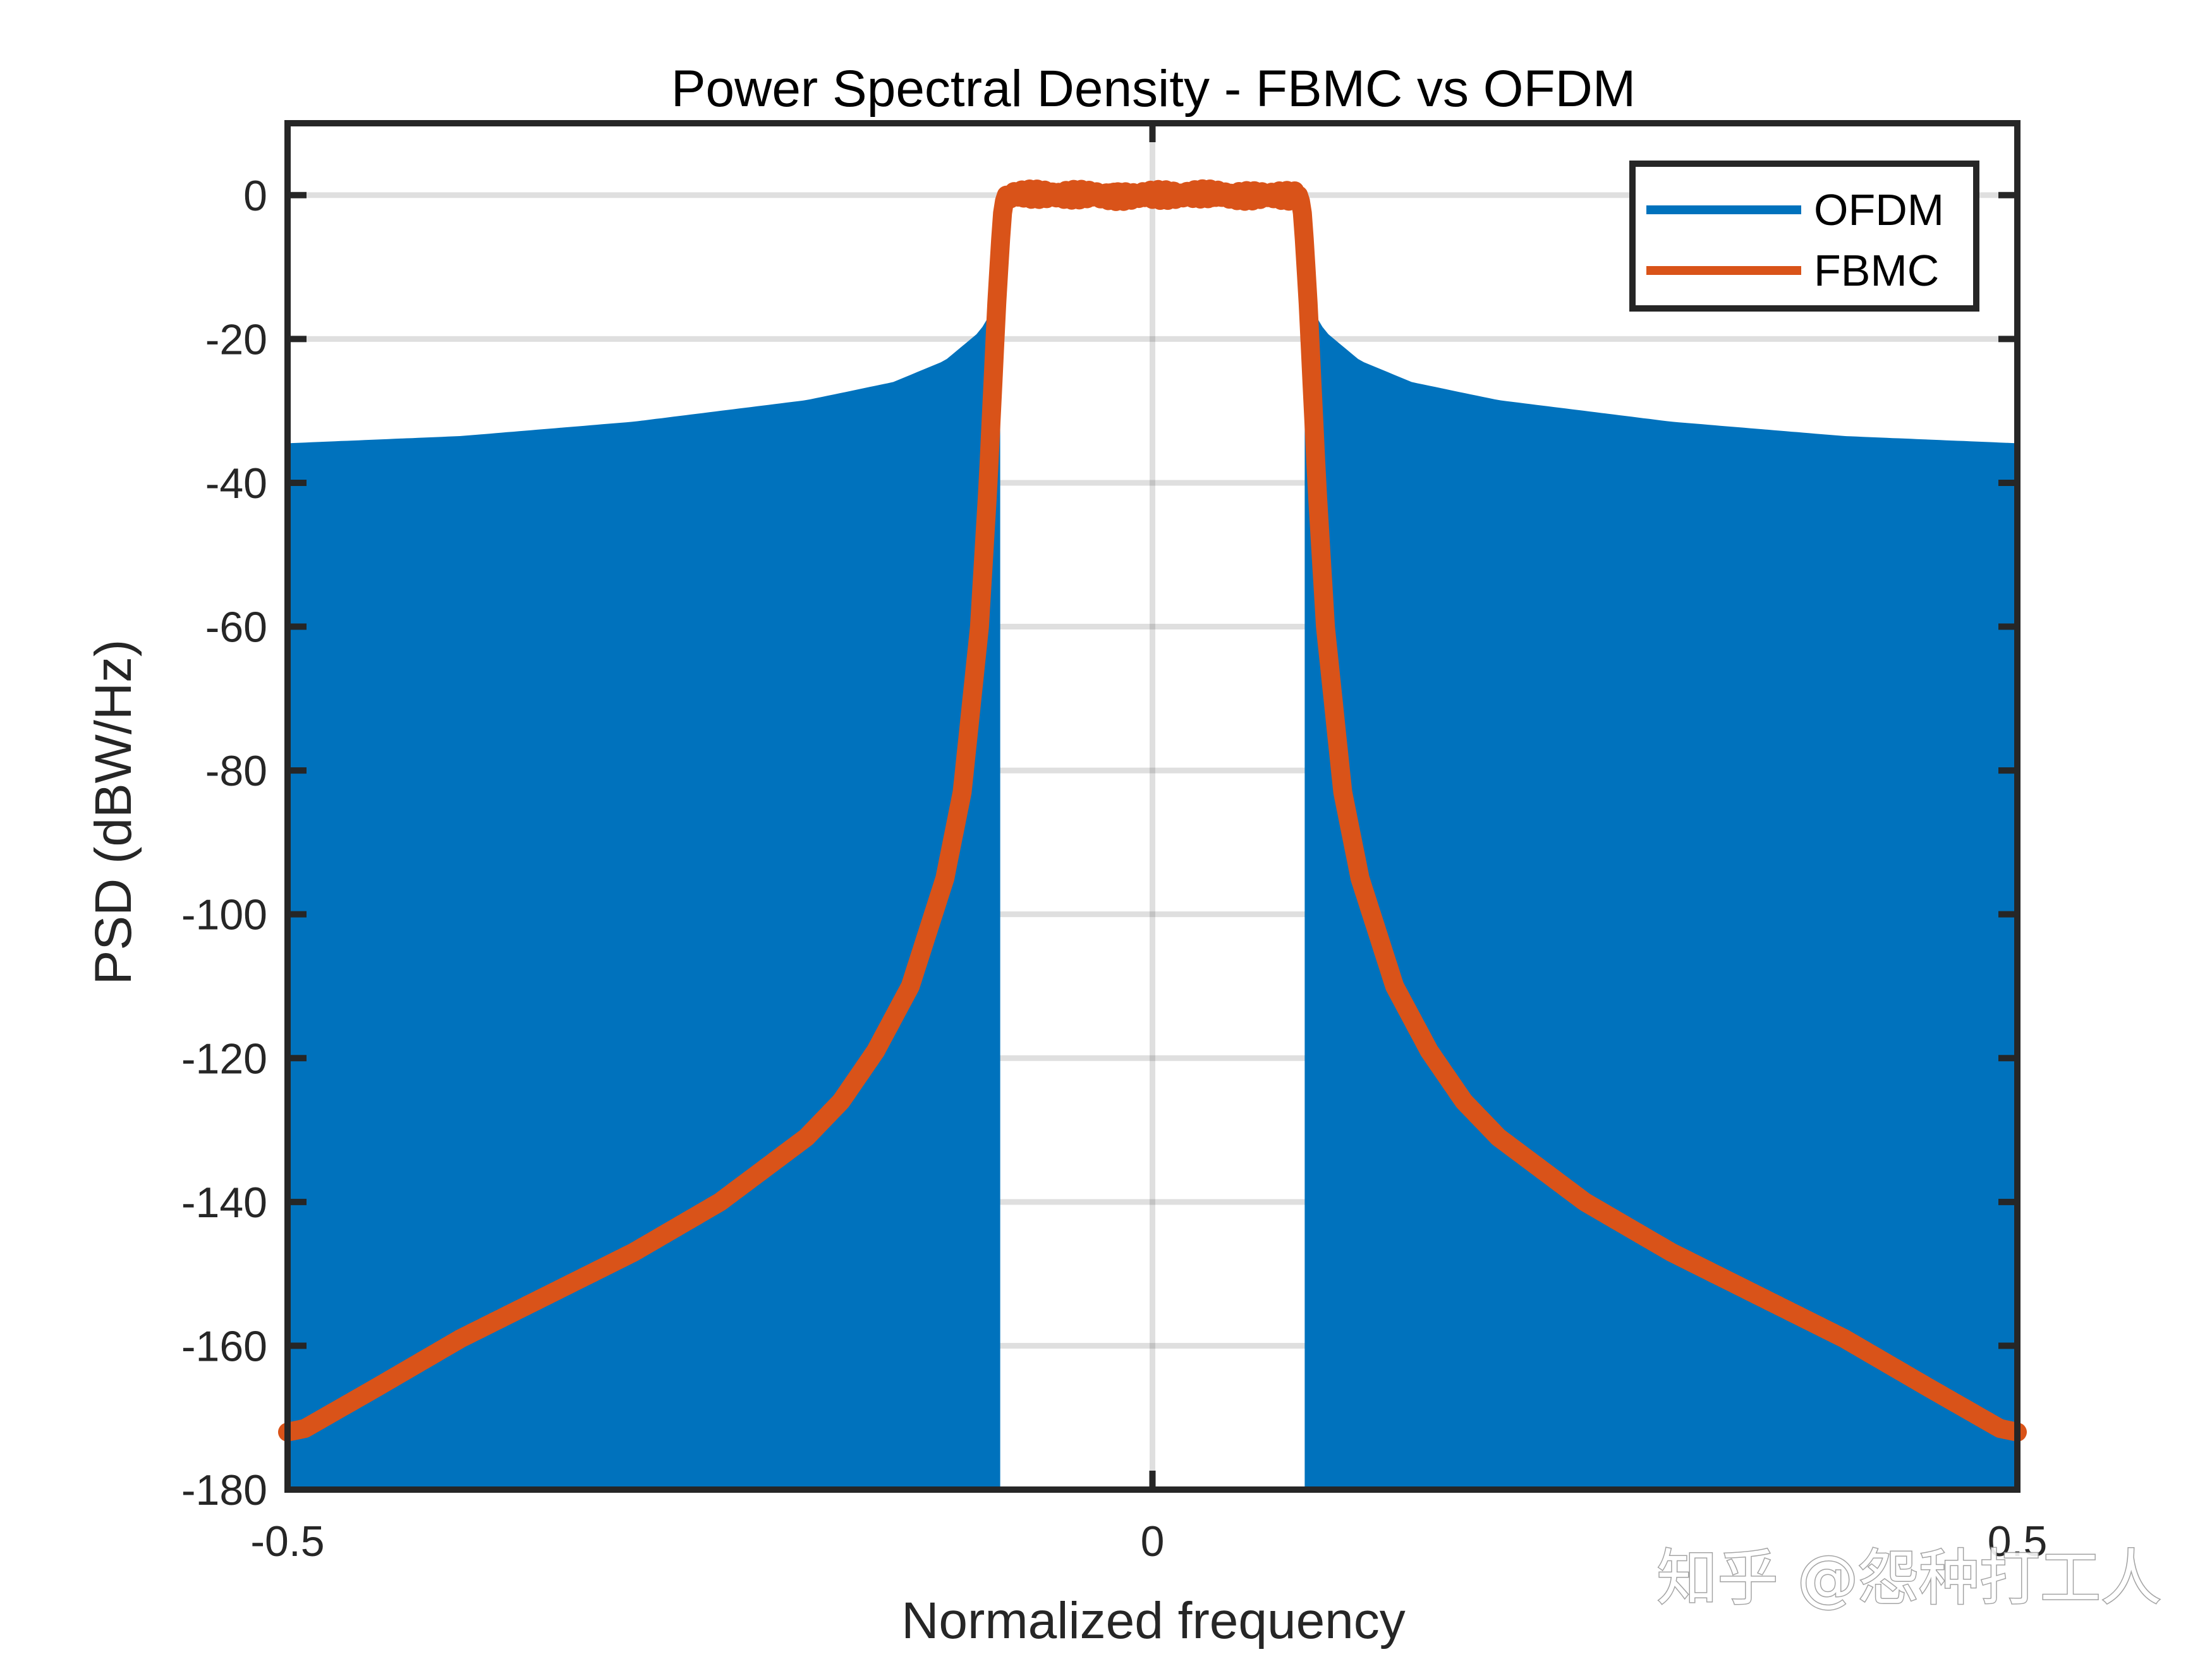  I want to click on y-tick-label-6: -120, so click(224, 1059).